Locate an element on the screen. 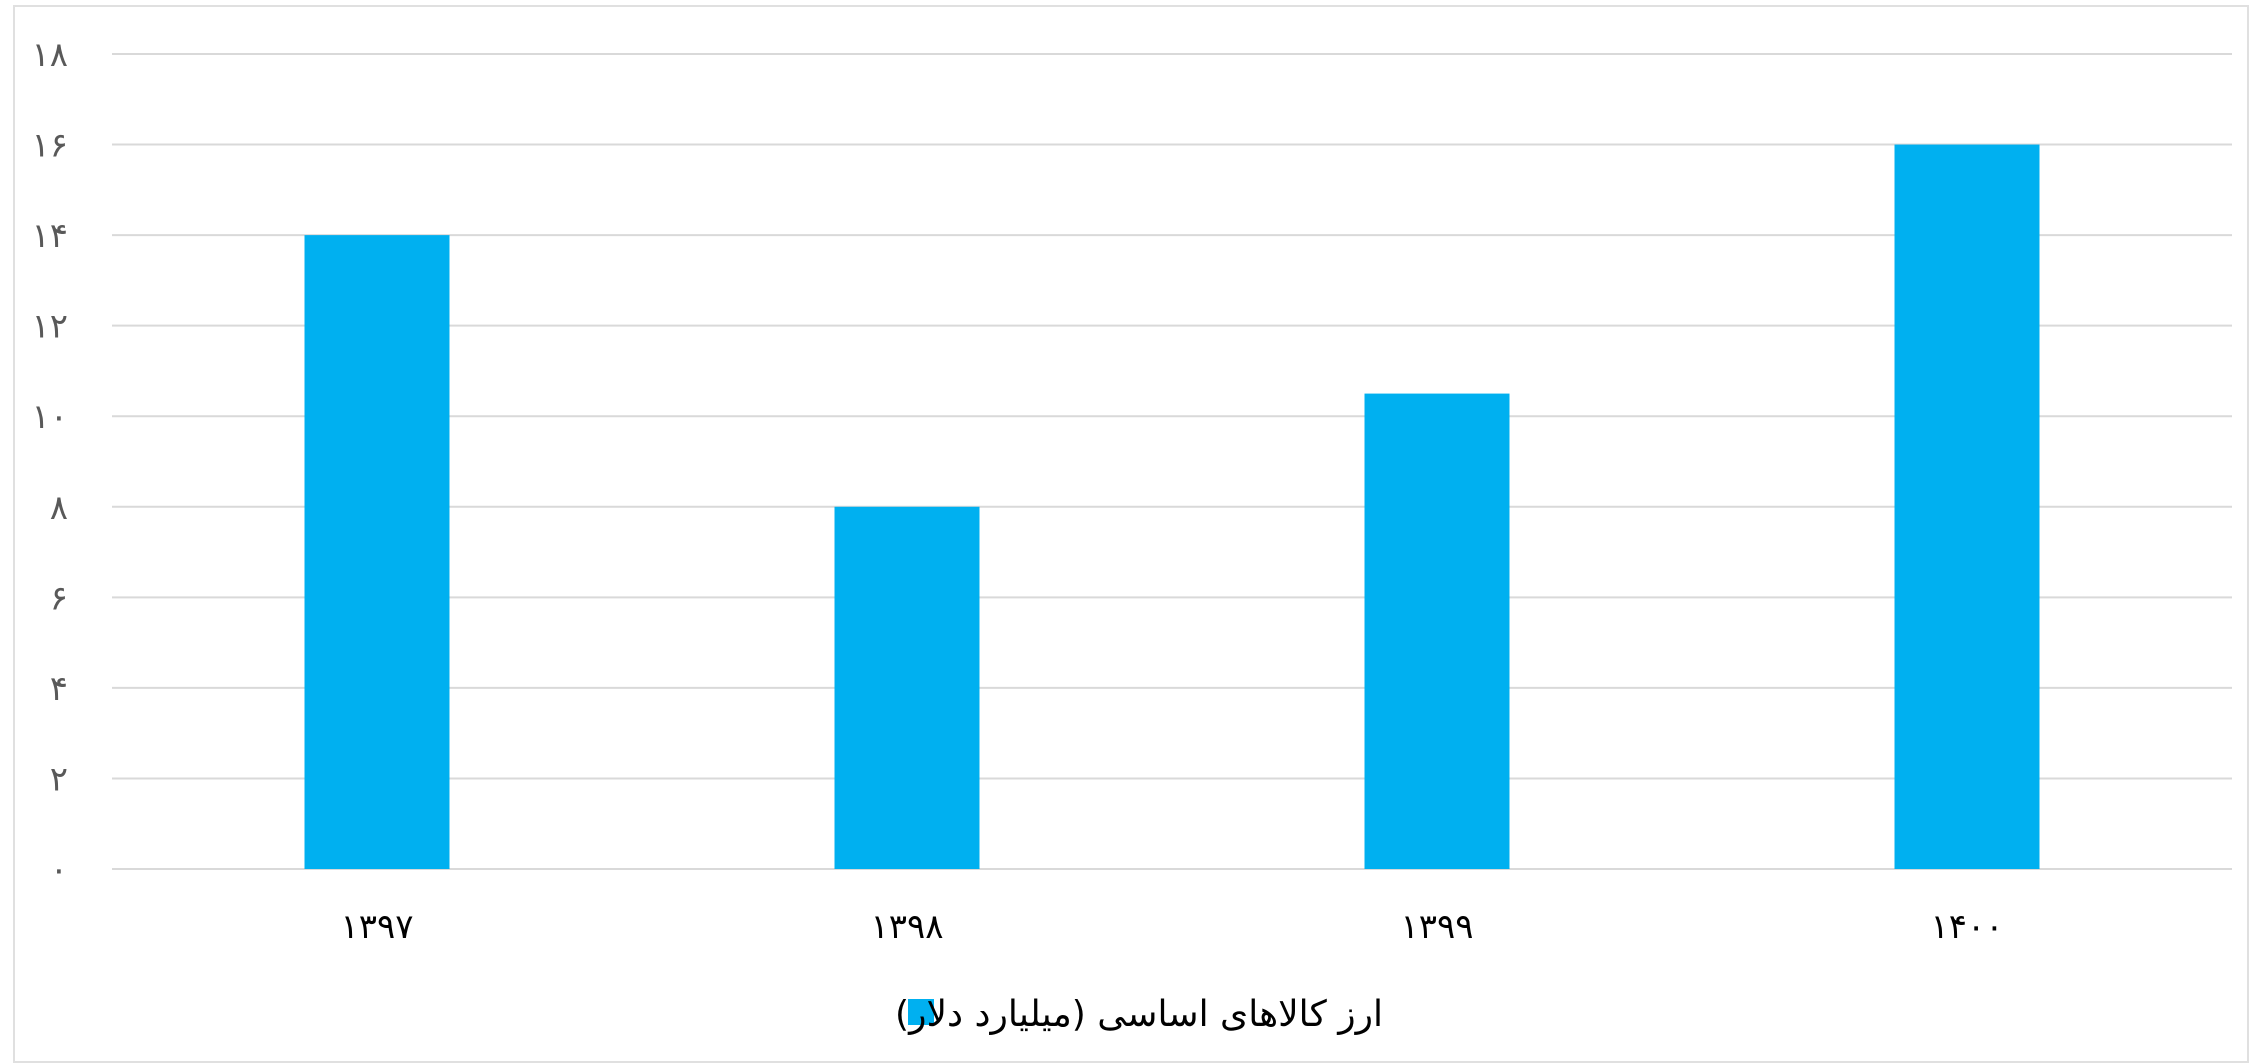  y-tick-label: ۱۰ is located at coordinates (49, 417).